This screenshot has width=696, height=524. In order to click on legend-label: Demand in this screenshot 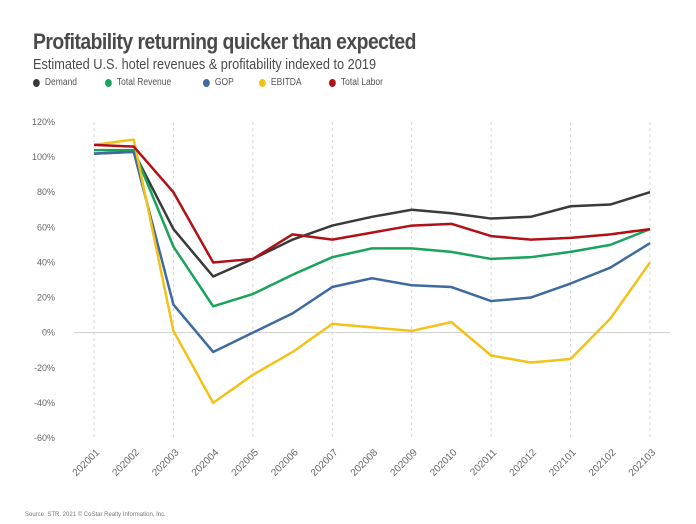, I will do `click(61, 82)`.